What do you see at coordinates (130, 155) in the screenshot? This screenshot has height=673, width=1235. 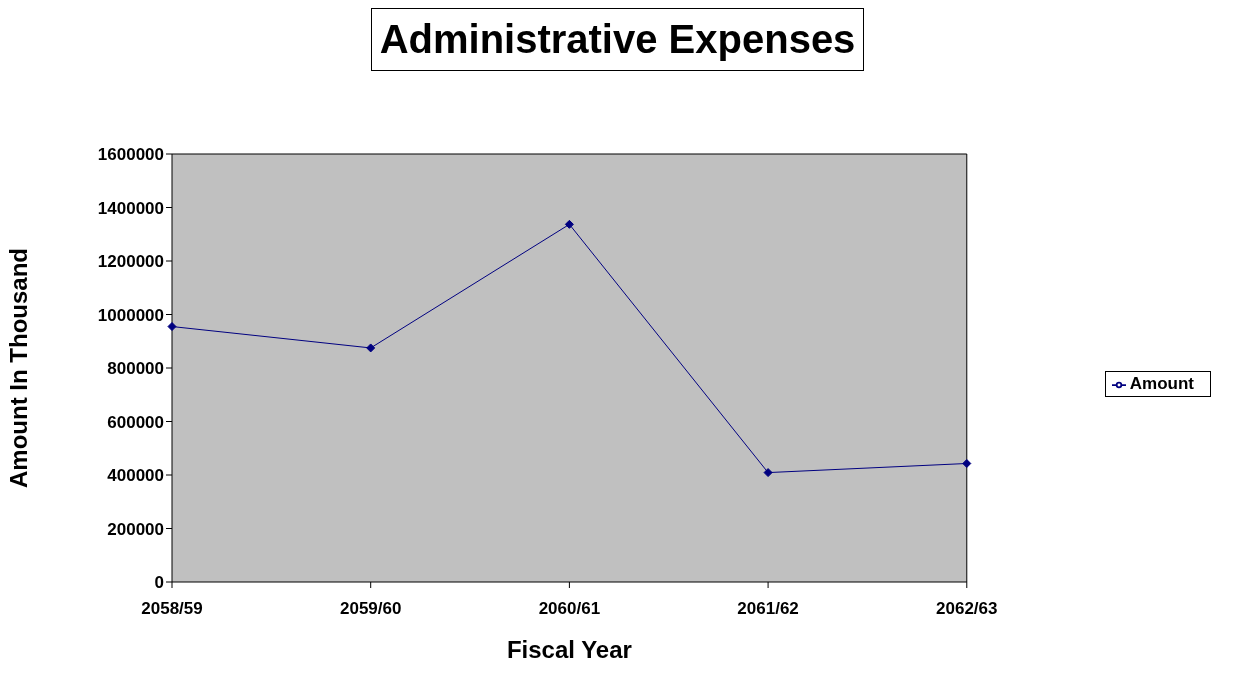 I see `y-tick-label: 1600000` at bounding box center [130, 155].